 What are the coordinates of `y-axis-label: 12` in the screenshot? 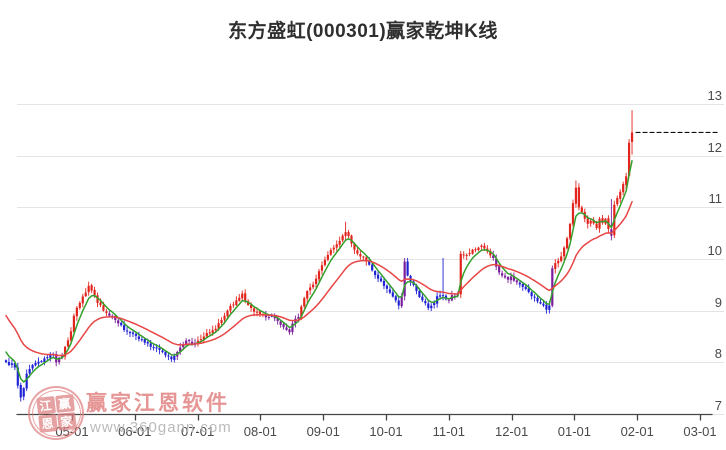 It's located at (714, 147).